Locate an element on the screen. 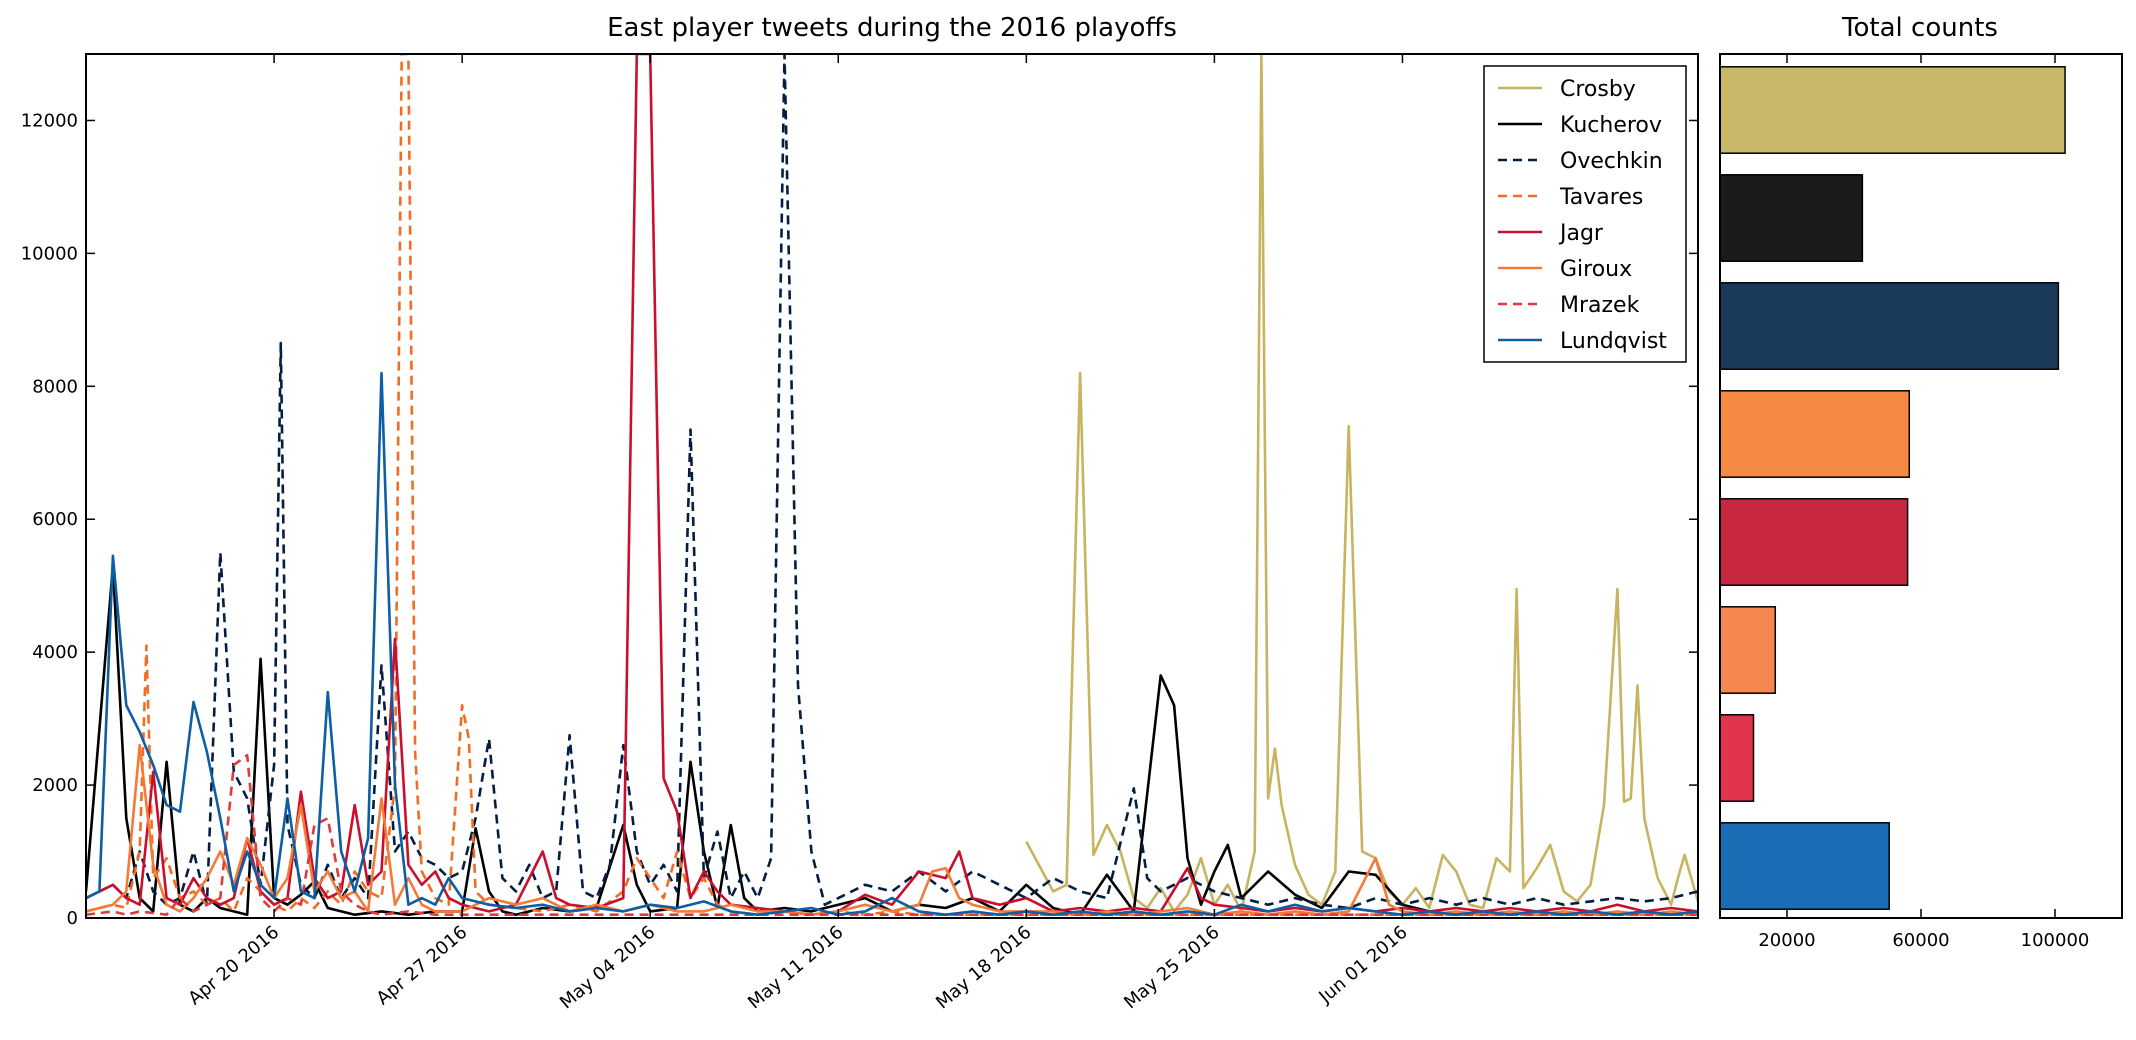 This screenshot has width=2136, height=1040. x-tick-label: Apr 27 2016 is located at coordinates (422, 966).